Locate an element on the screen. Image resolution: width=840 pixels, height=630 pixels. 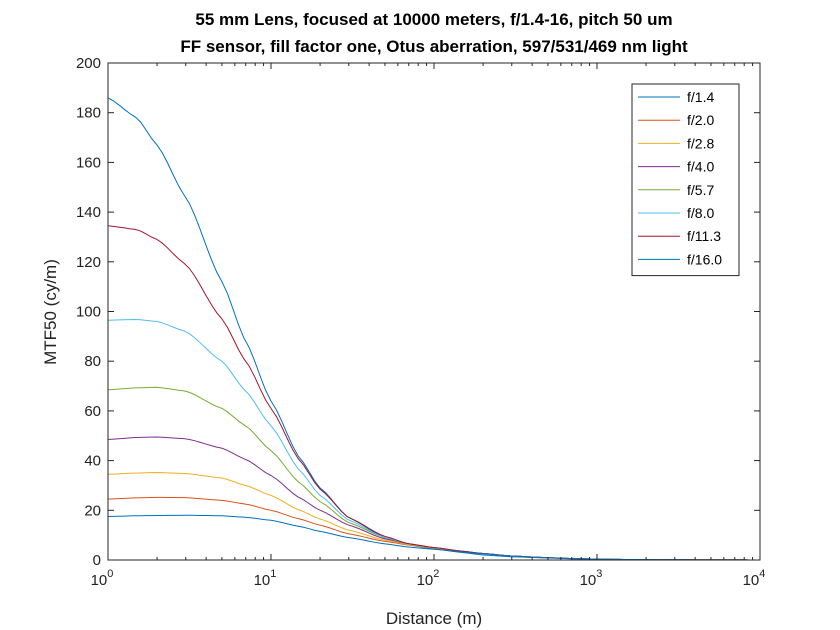
legend-label: f/4.0 is located at coordinates (700, 167).